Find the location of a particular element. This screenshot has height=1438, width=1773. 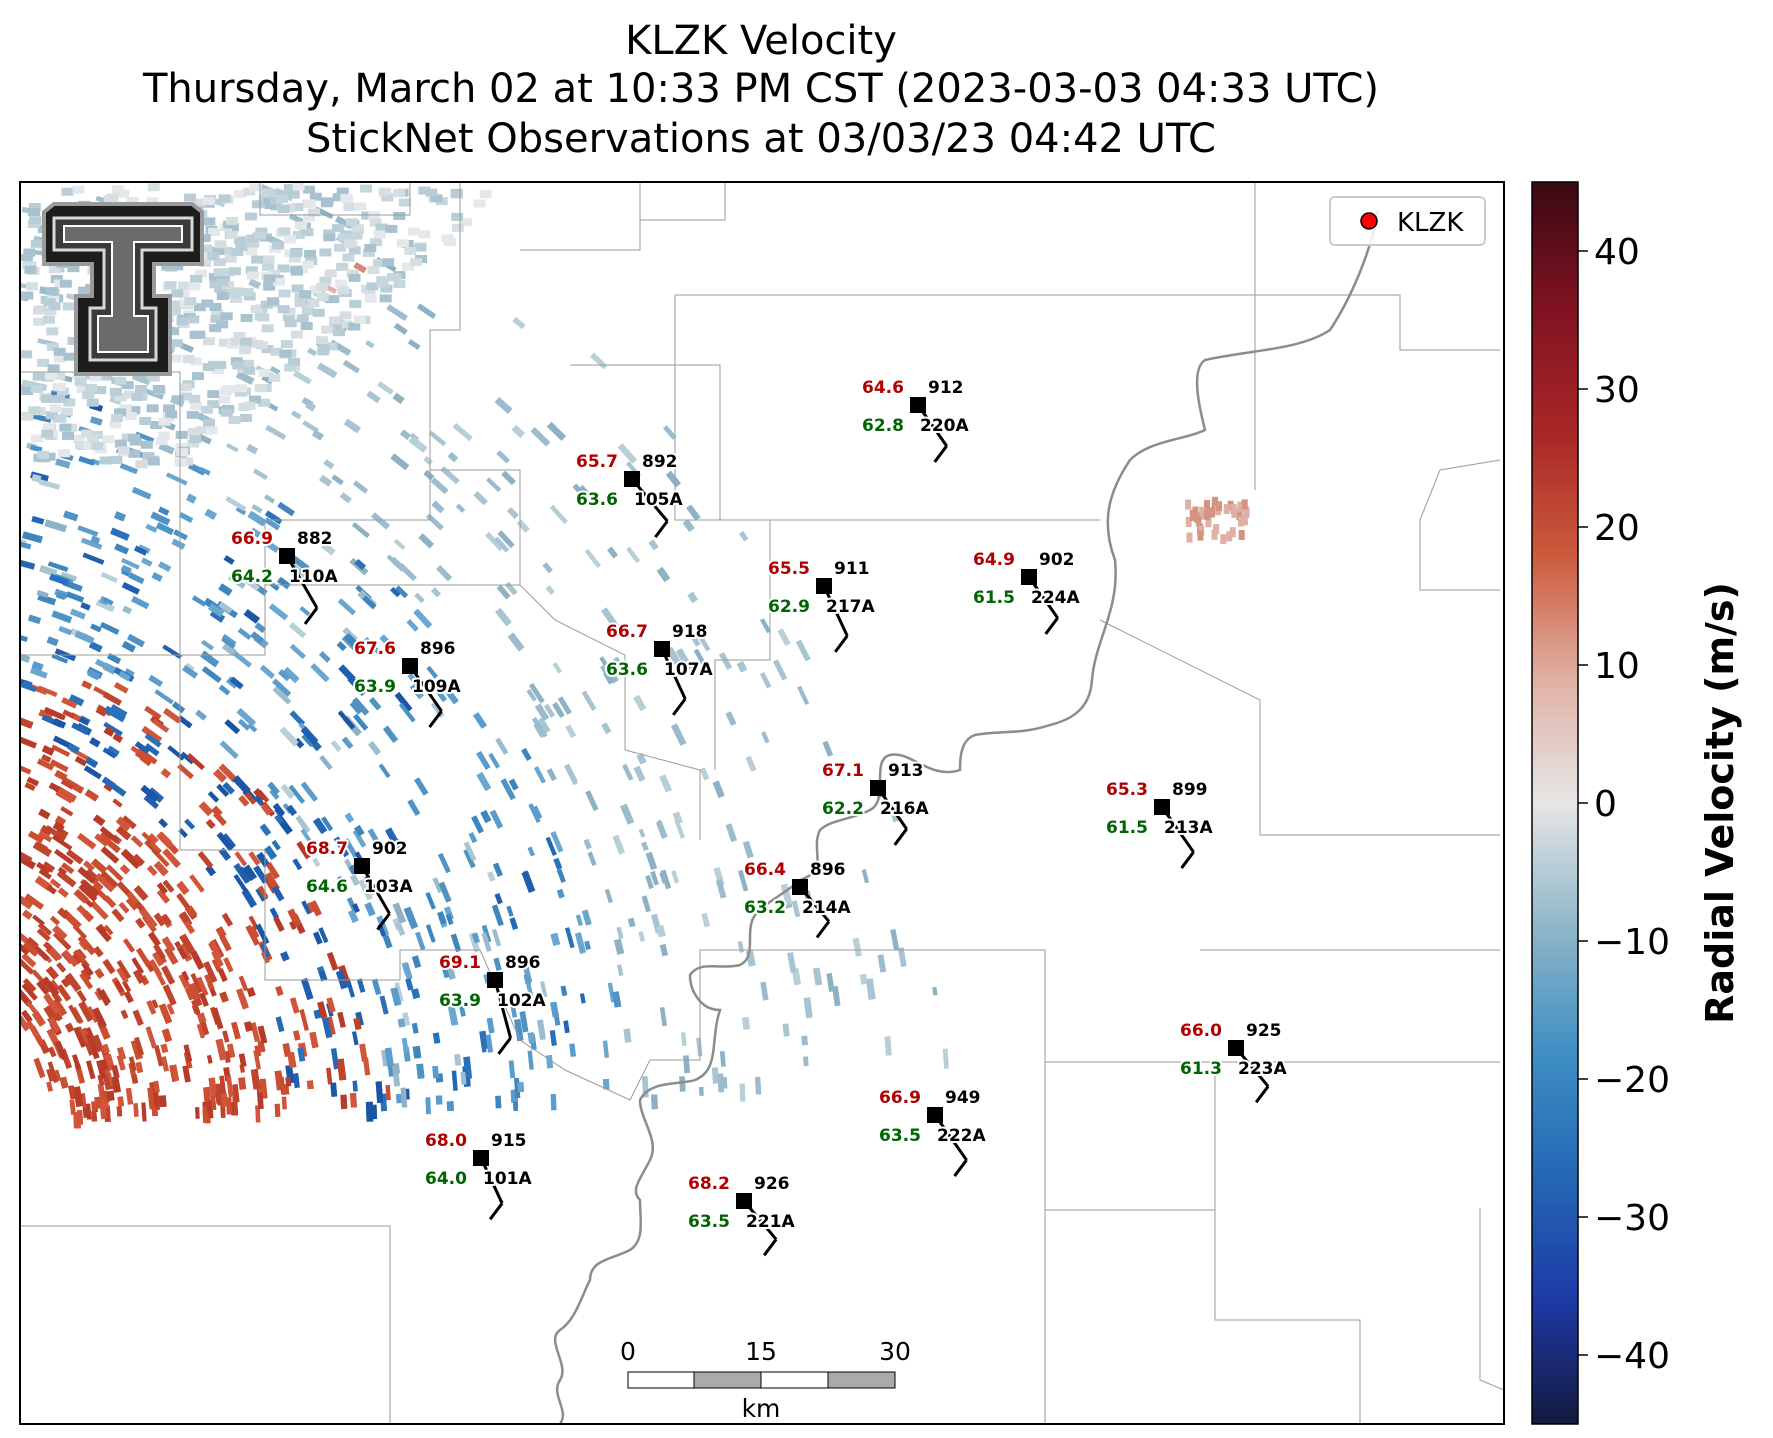

station-dewpoint: 63.2 is located at coordinates (765, 908).